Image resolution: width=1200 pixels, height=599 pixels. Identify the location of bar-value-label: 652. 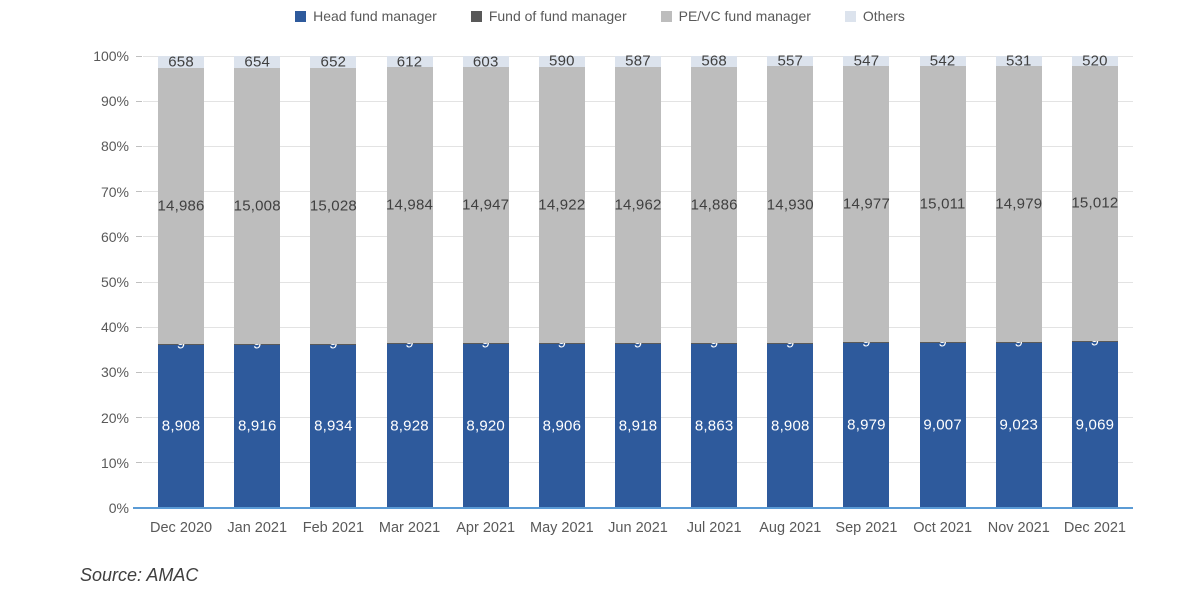
(333, 62).